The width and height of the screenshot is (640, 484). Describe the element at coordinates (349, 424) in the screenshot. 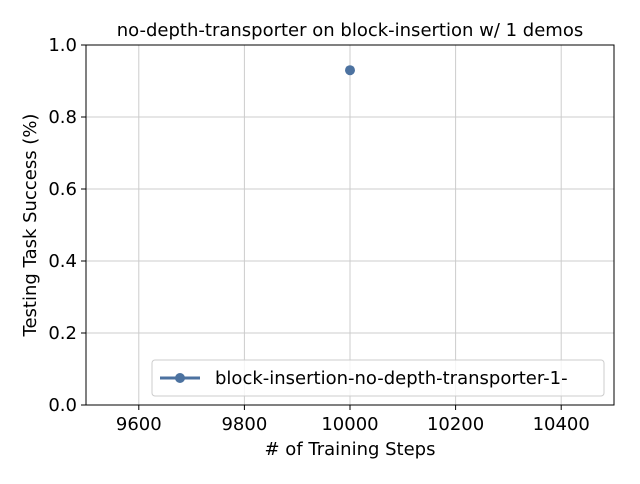

I see `x-tick-label: 10000` at that location.